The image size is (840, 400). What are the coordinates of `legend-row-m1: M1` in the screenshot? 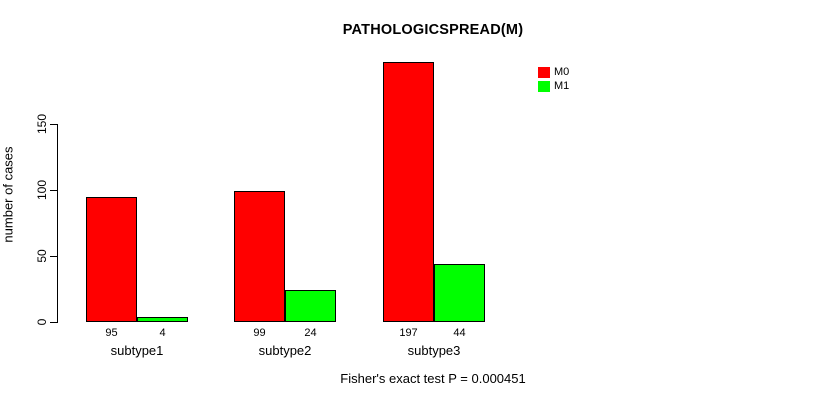 It's located at (553, 87).